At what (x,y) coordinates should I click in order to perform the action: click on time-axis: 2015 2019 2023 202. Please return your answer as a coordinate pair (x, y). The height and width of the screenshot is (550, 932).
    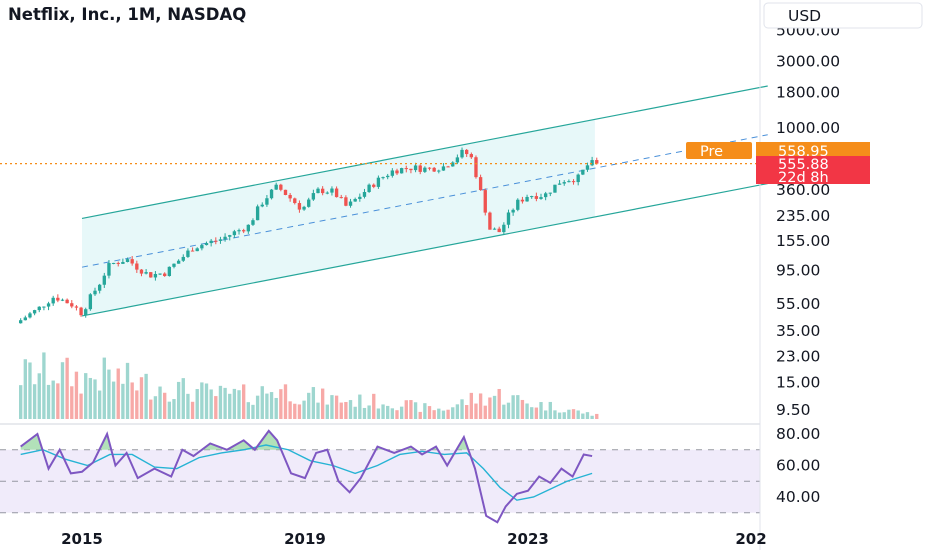
    Looking at the image, I should click on (414, 539).